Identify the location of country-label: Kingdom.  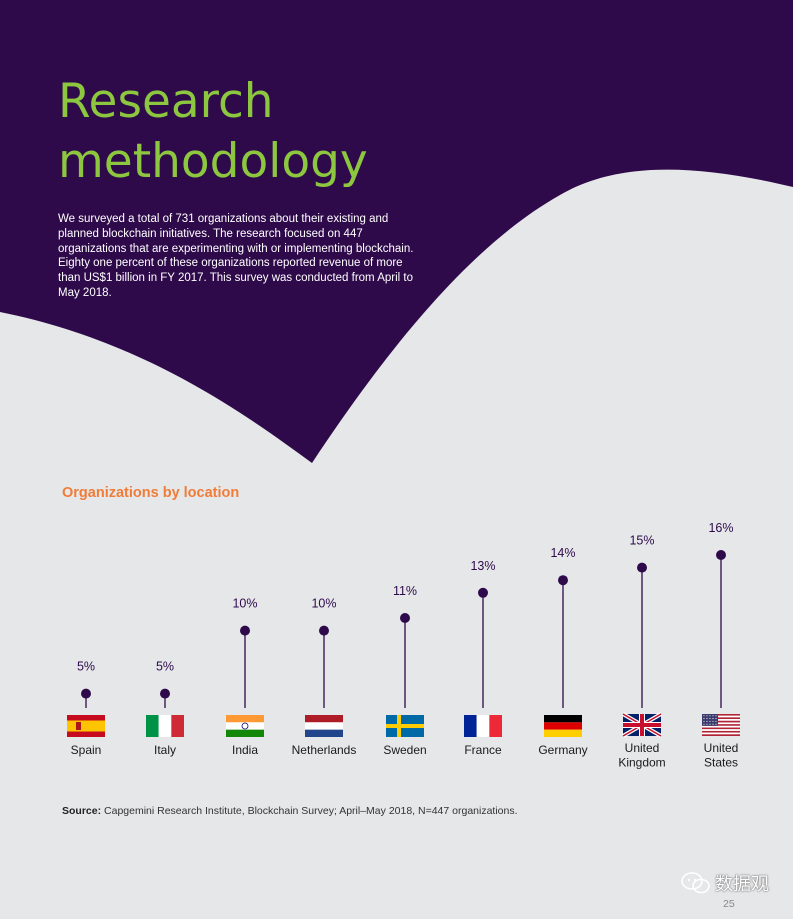
(641, 763).